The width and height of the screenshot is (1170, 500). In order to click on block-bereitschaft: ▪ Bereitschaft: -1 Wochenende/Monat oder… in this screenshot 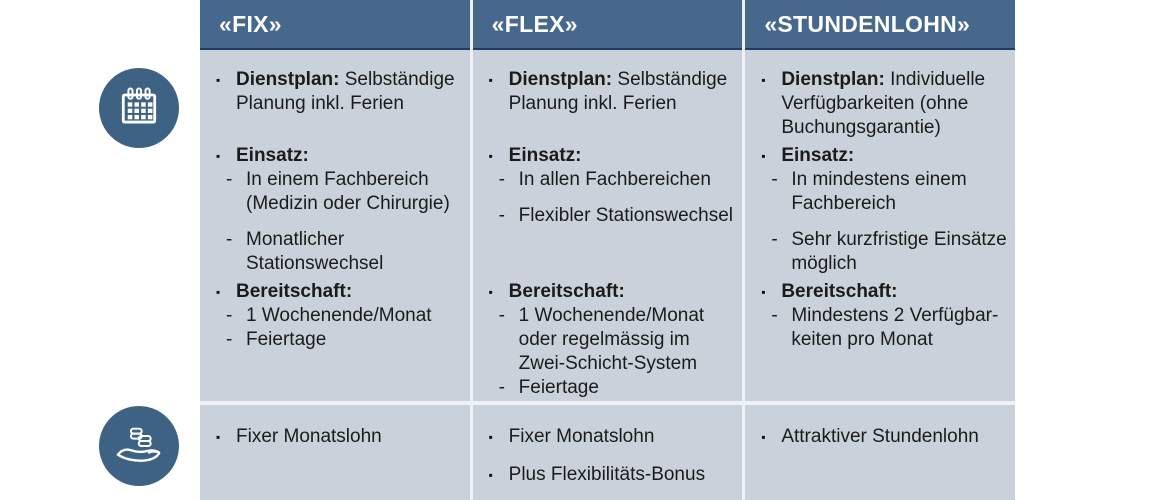, I will do `click(612, 340)`.